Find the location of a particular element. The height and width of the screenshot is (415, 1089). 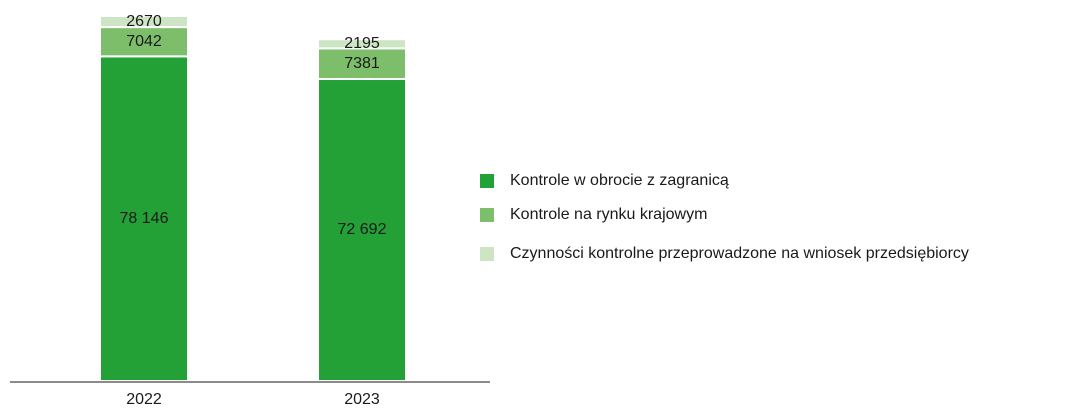

value-label: 78 146 is located at coordinates (144, 218).